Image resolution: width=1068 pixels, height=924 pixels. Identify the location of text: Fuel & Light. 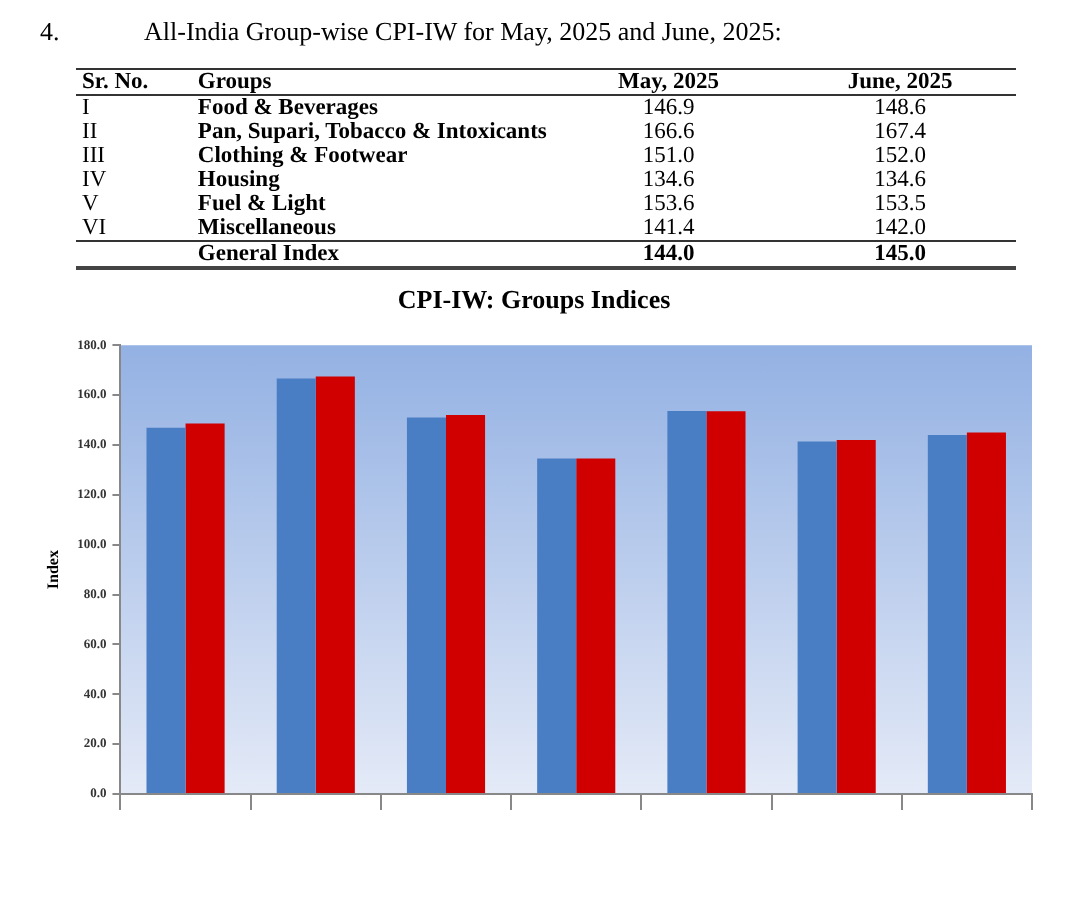
(261, 204).